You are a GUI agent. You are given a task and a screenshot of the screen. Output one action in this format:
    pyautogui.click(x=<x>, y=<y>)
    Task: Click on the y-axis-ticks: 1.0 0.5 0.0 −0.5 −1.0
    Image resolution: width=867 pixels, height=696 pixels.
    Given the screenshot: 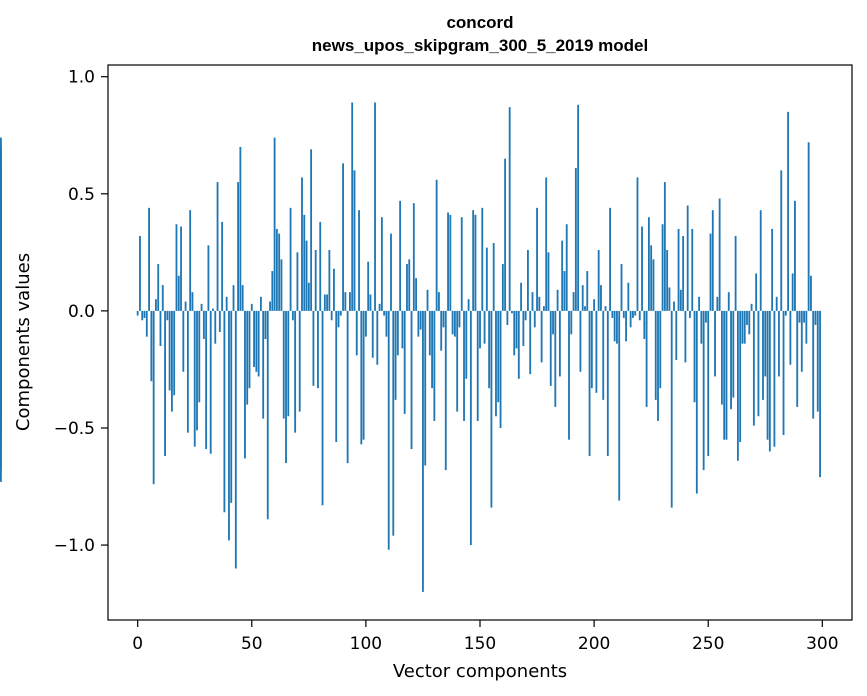 What is the action you would take?
    pyautogui.click(x=81, y=312)
    